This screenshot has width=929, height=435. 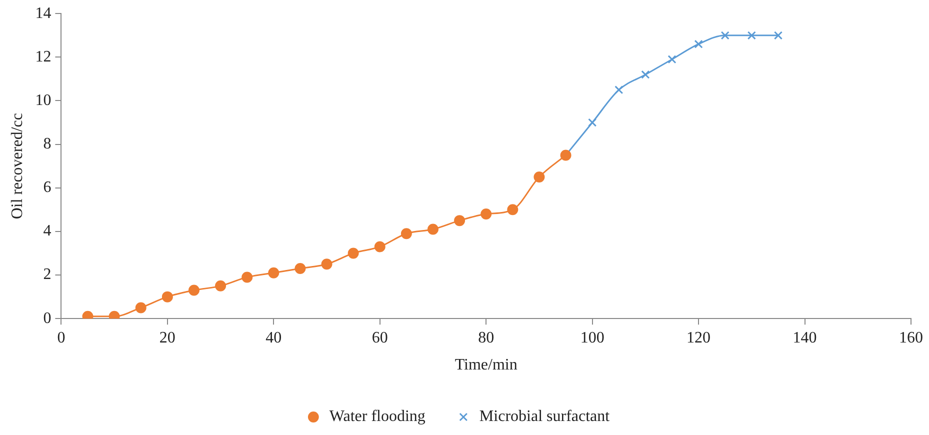 I want to click on y-axis-title: Oil recovered/cc, so click(x=17, y=166).